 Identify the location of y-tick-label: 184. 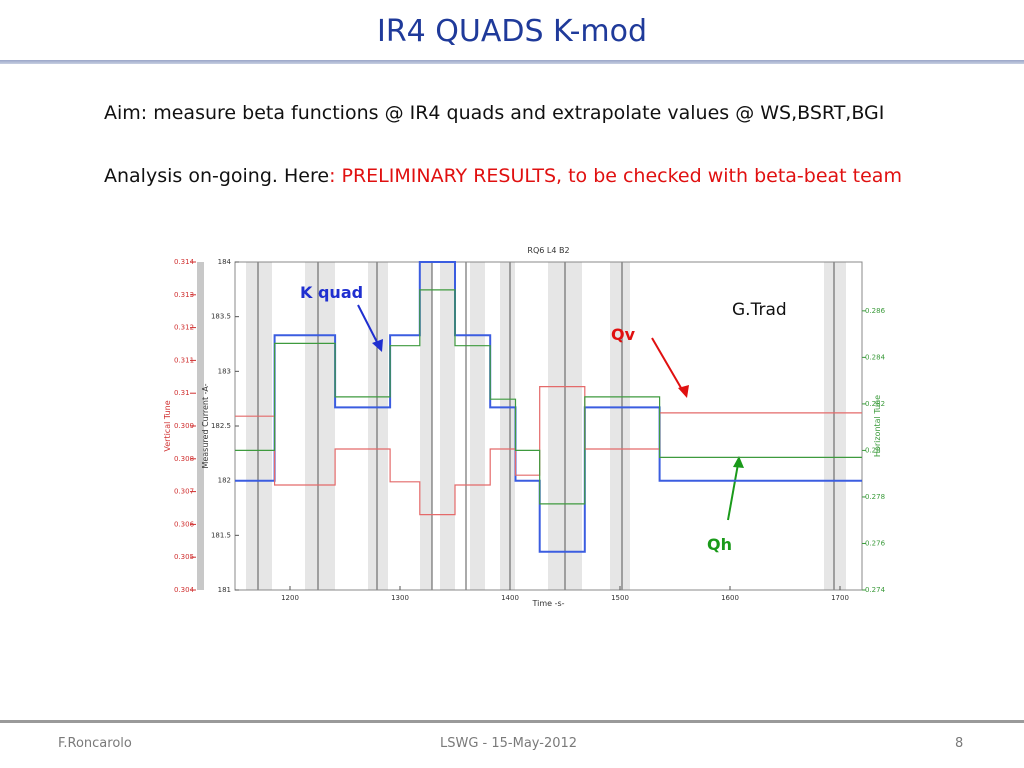
(225, 262).